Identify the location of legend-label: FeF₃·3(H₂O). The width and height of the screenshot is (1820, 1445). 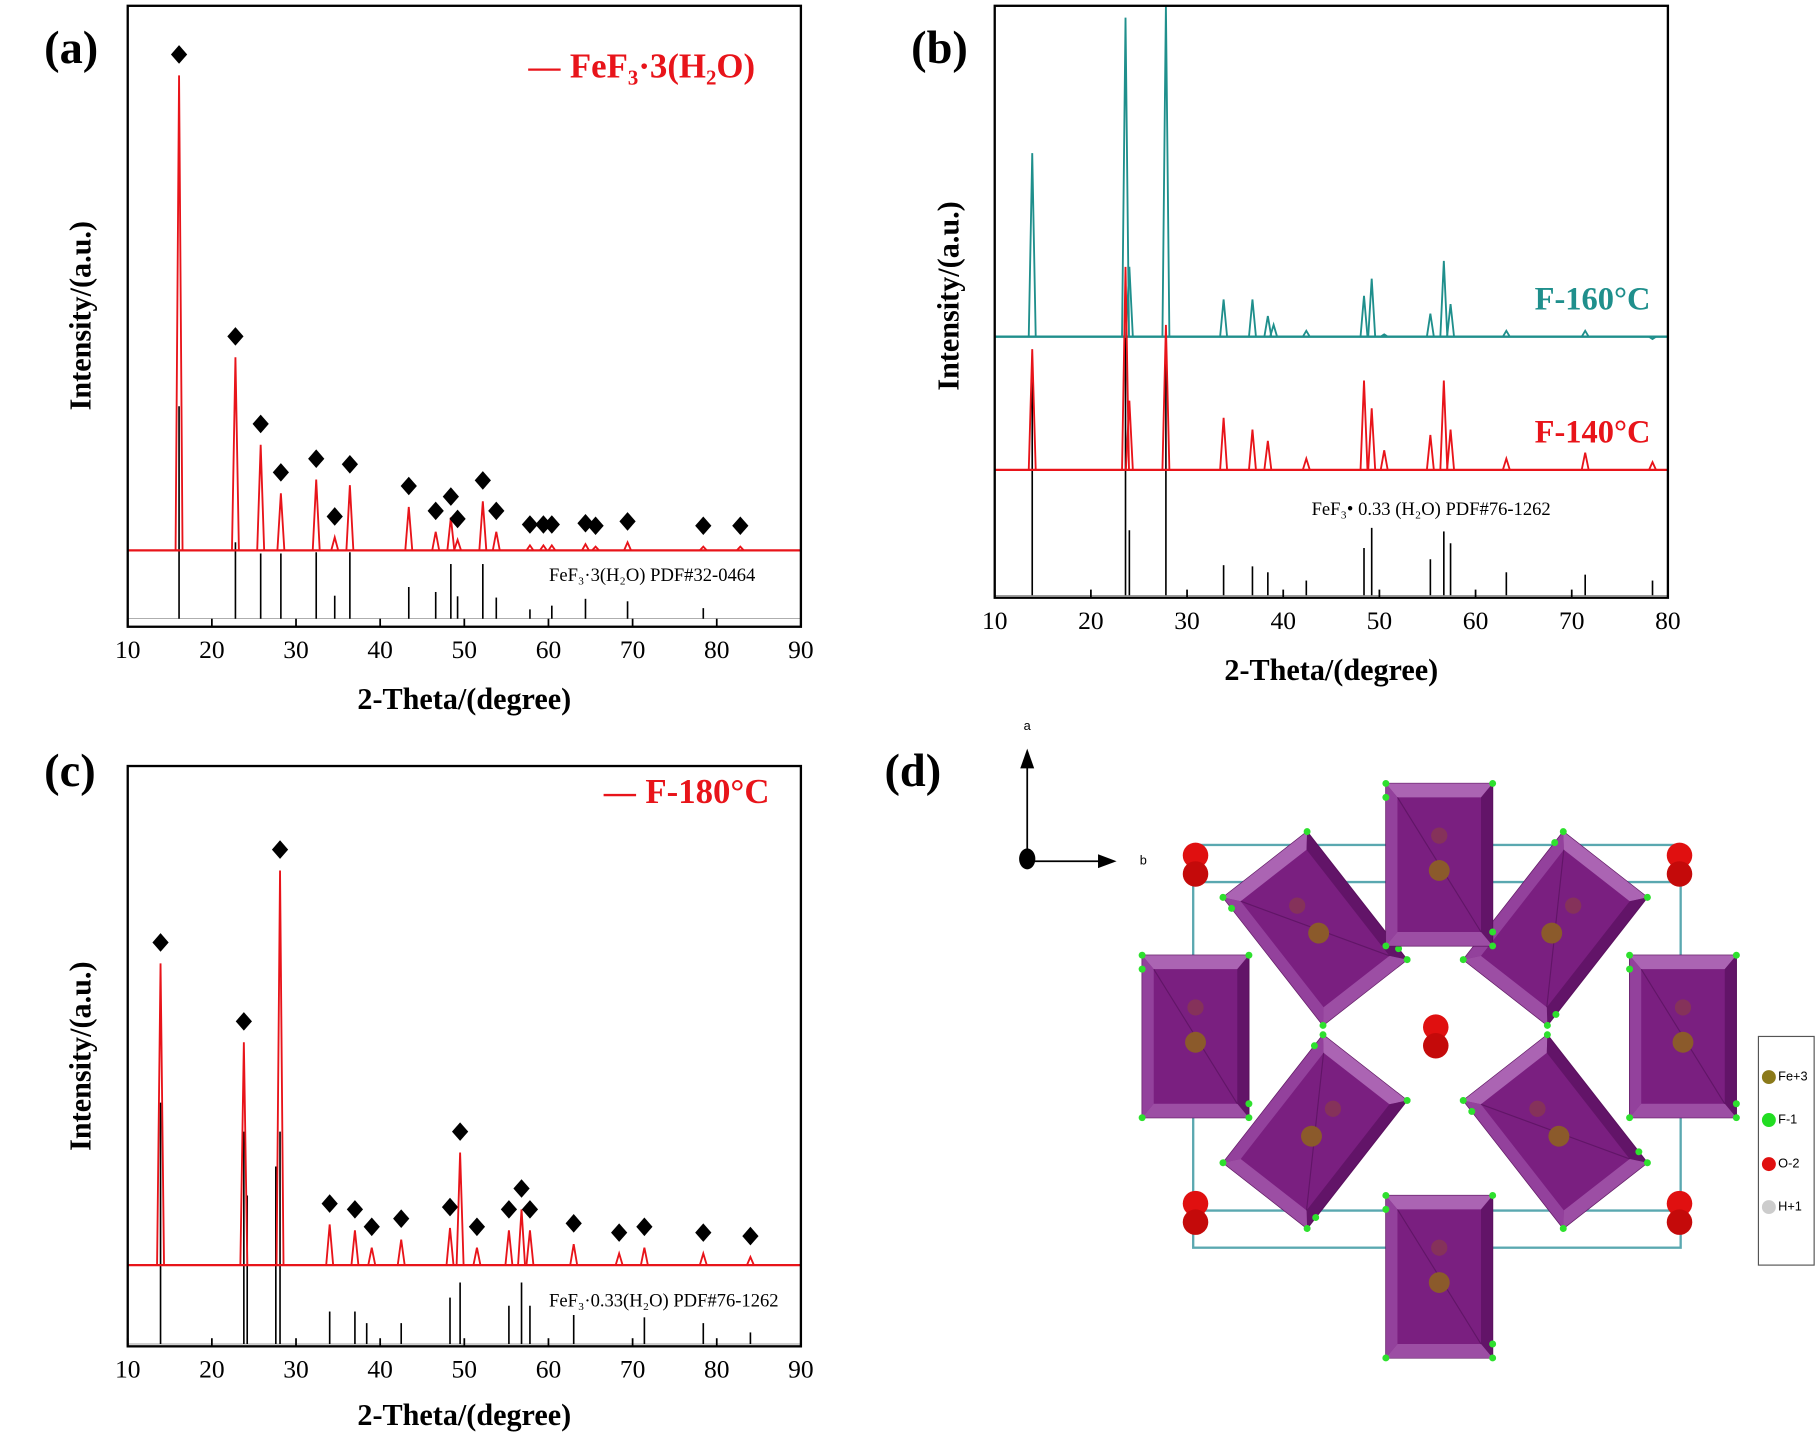
(662, 66).